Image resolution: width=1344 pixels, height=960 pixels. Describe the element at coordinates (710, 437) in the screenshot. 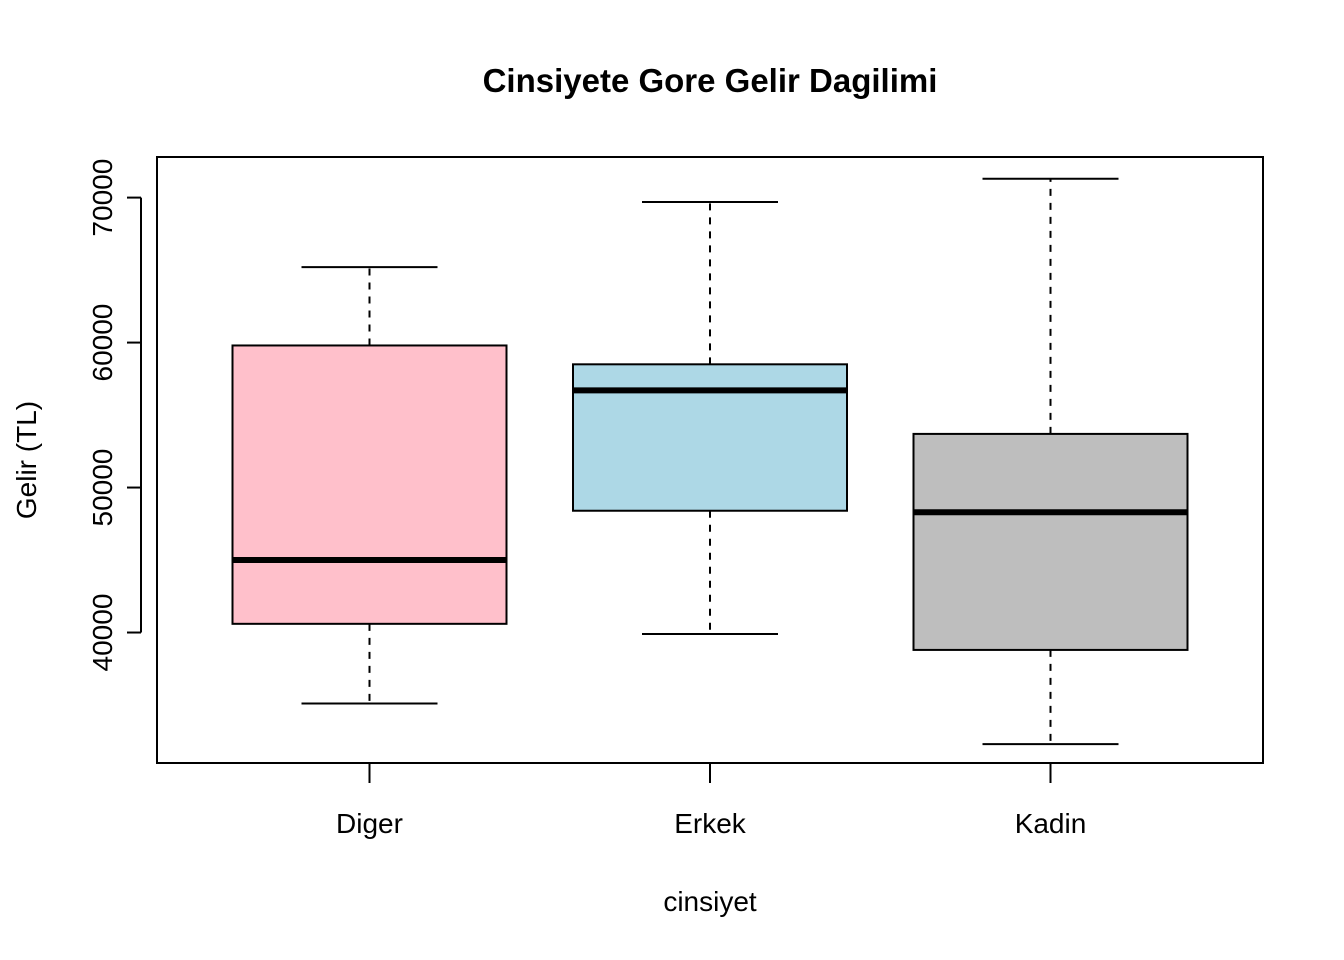

I see `box-erkek` at that location.